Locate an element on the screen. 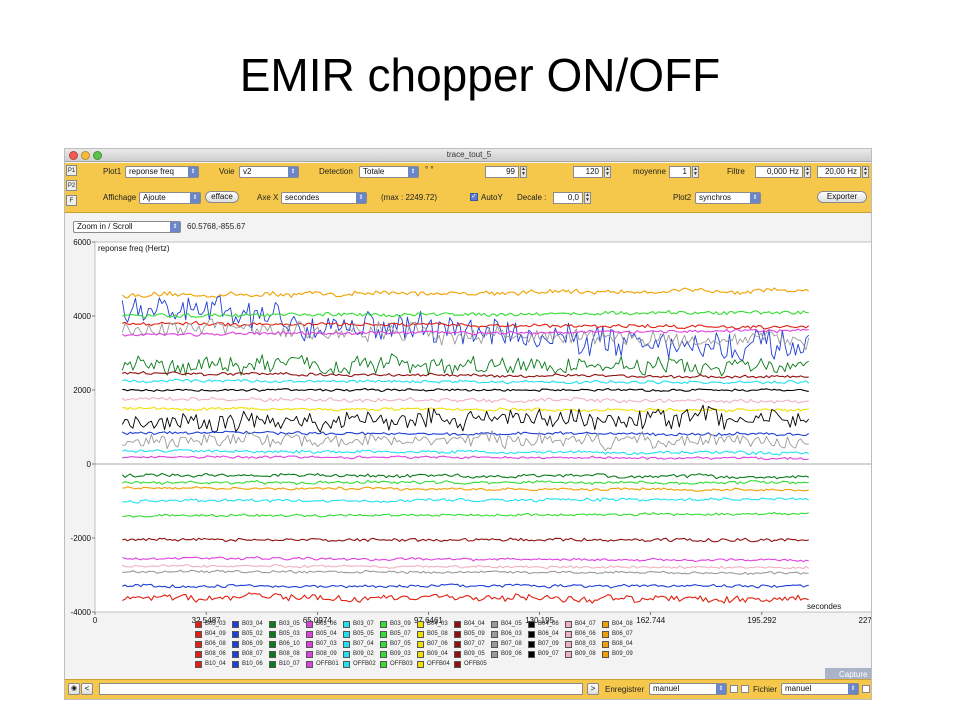  value-120-stepper: ▲ ▼ is located at coordinates (607, 172).